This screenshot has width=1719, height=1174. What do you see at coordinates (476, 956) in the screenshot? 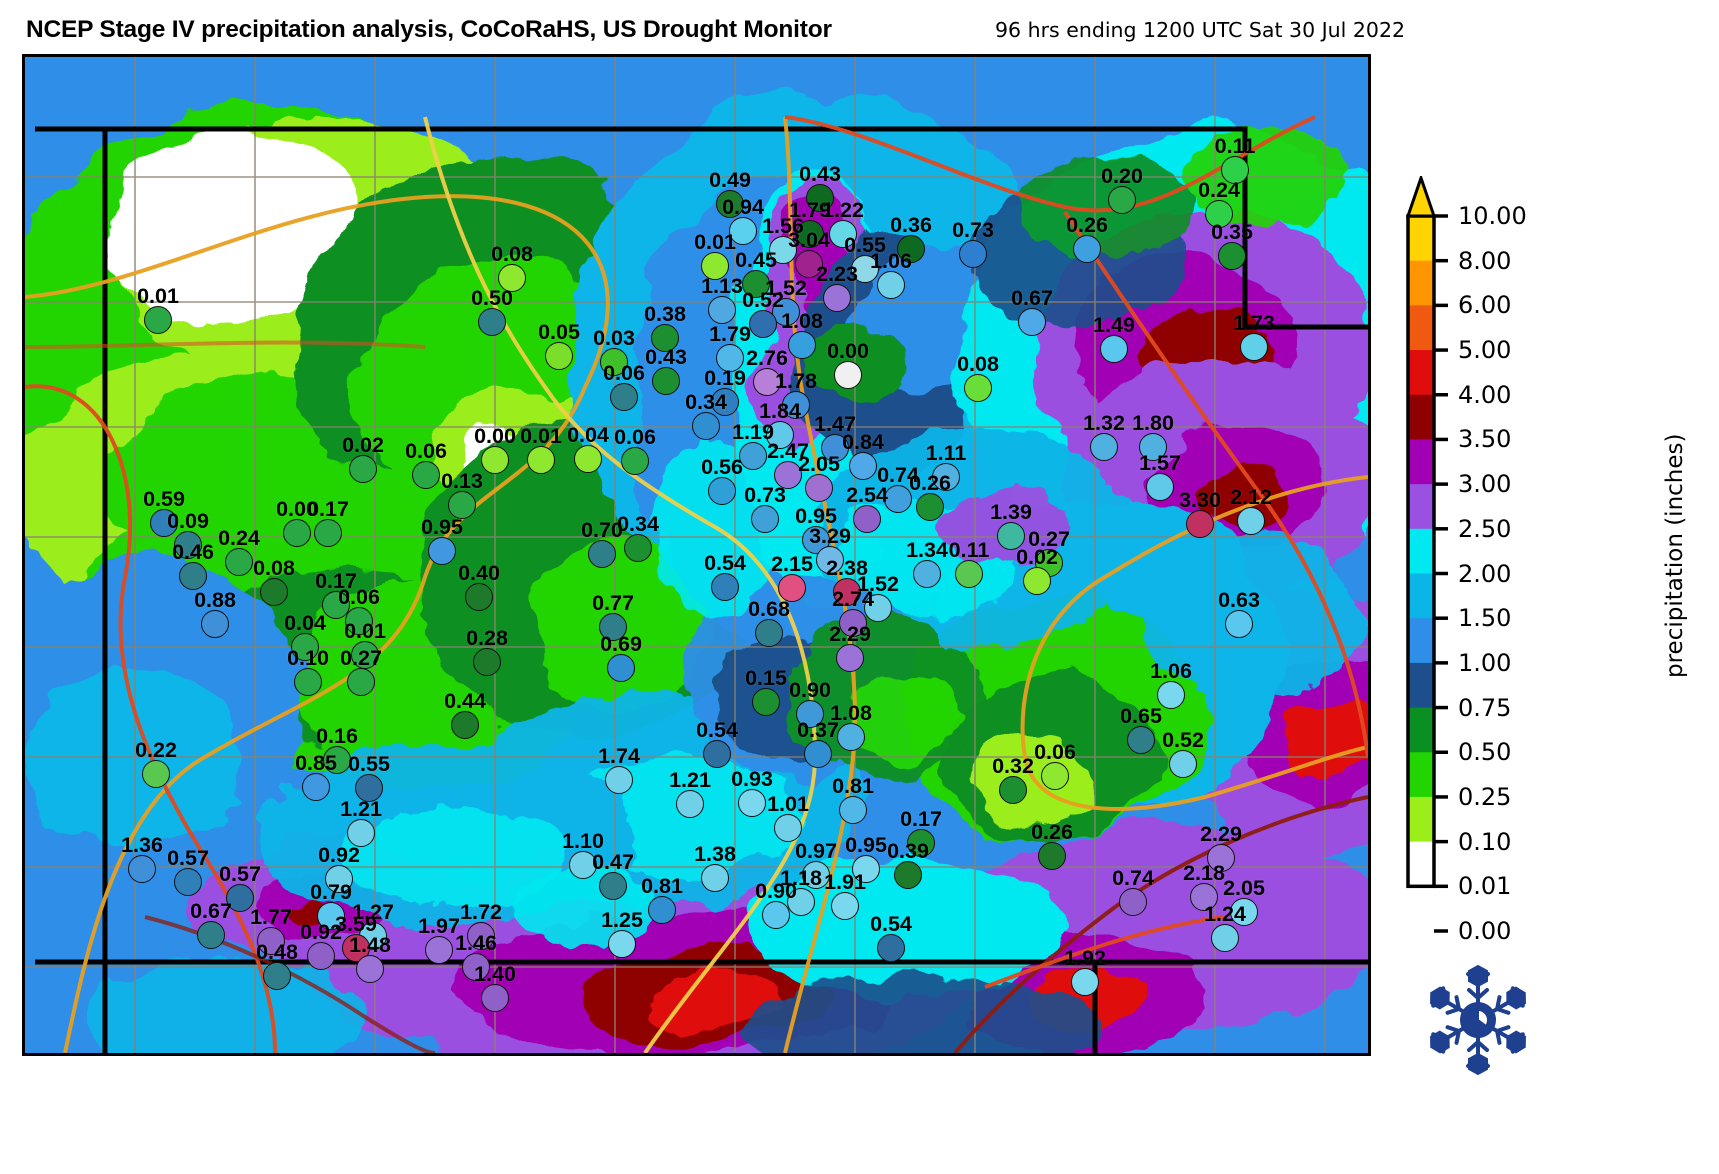
I see `station-observation: 1.46` at bounding box center [476, 956].